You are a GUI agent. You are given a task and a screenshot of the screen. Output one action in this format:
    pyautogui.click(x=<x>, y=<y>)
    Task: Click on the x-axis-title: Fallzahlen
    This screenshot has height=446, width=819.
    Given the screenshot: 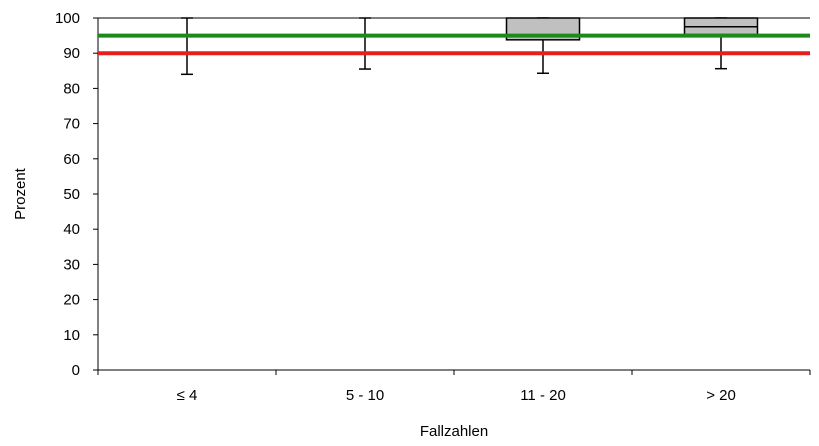 What is the action you would take?
    pyautogui.click(x=454, y=431)
    